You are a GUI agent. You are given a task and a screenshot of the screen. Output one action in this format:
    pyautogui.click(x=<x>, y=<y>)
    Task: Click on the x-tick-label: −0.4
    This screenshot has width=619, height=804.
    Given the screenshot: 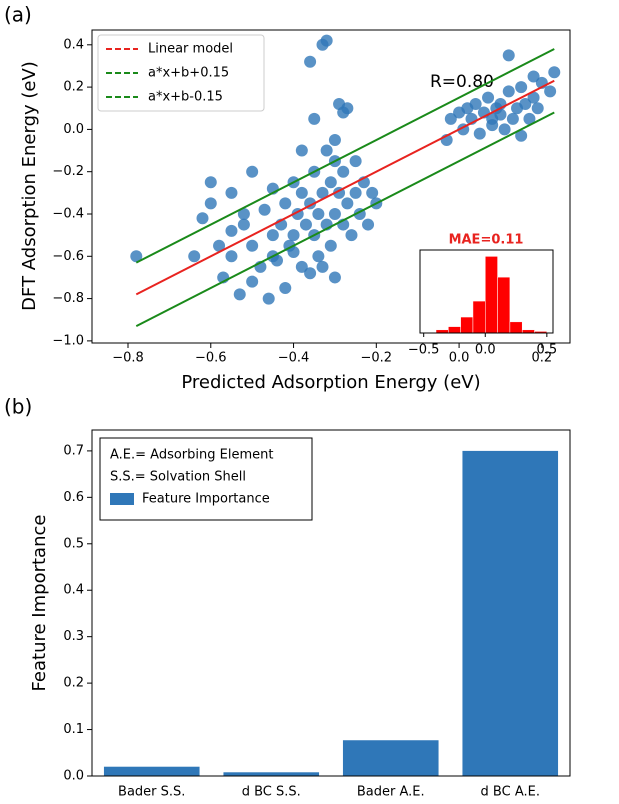 What is the action you would take?
    pyautogui.click(x=294, y=358)
    